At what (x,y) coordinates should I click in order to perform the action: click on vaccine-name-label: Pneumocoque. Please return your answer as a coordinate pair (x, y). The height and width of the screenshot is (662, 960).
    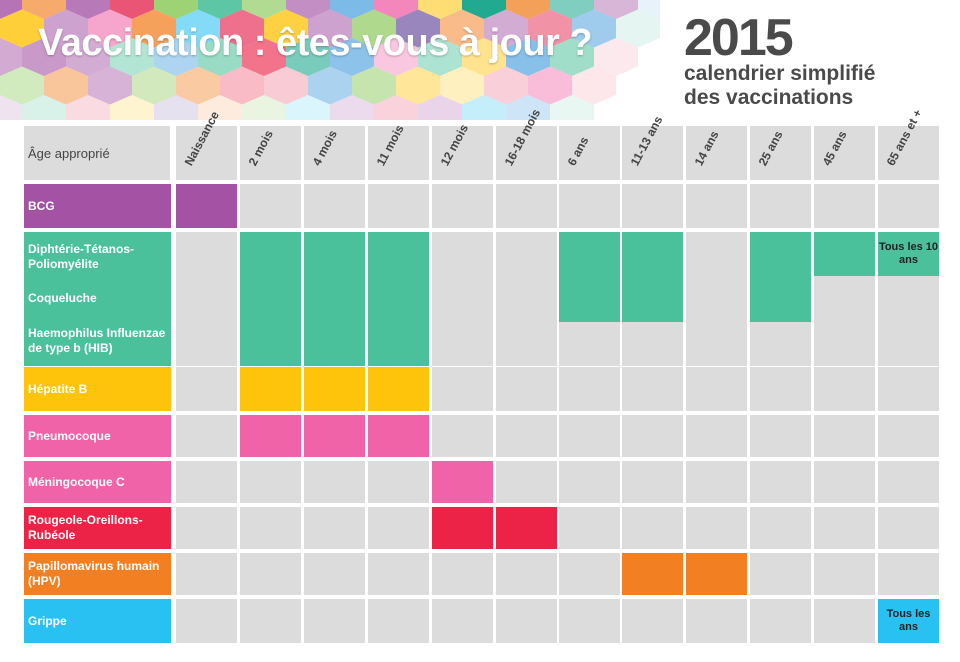
    Looking at the image, I should click on (69, 435).